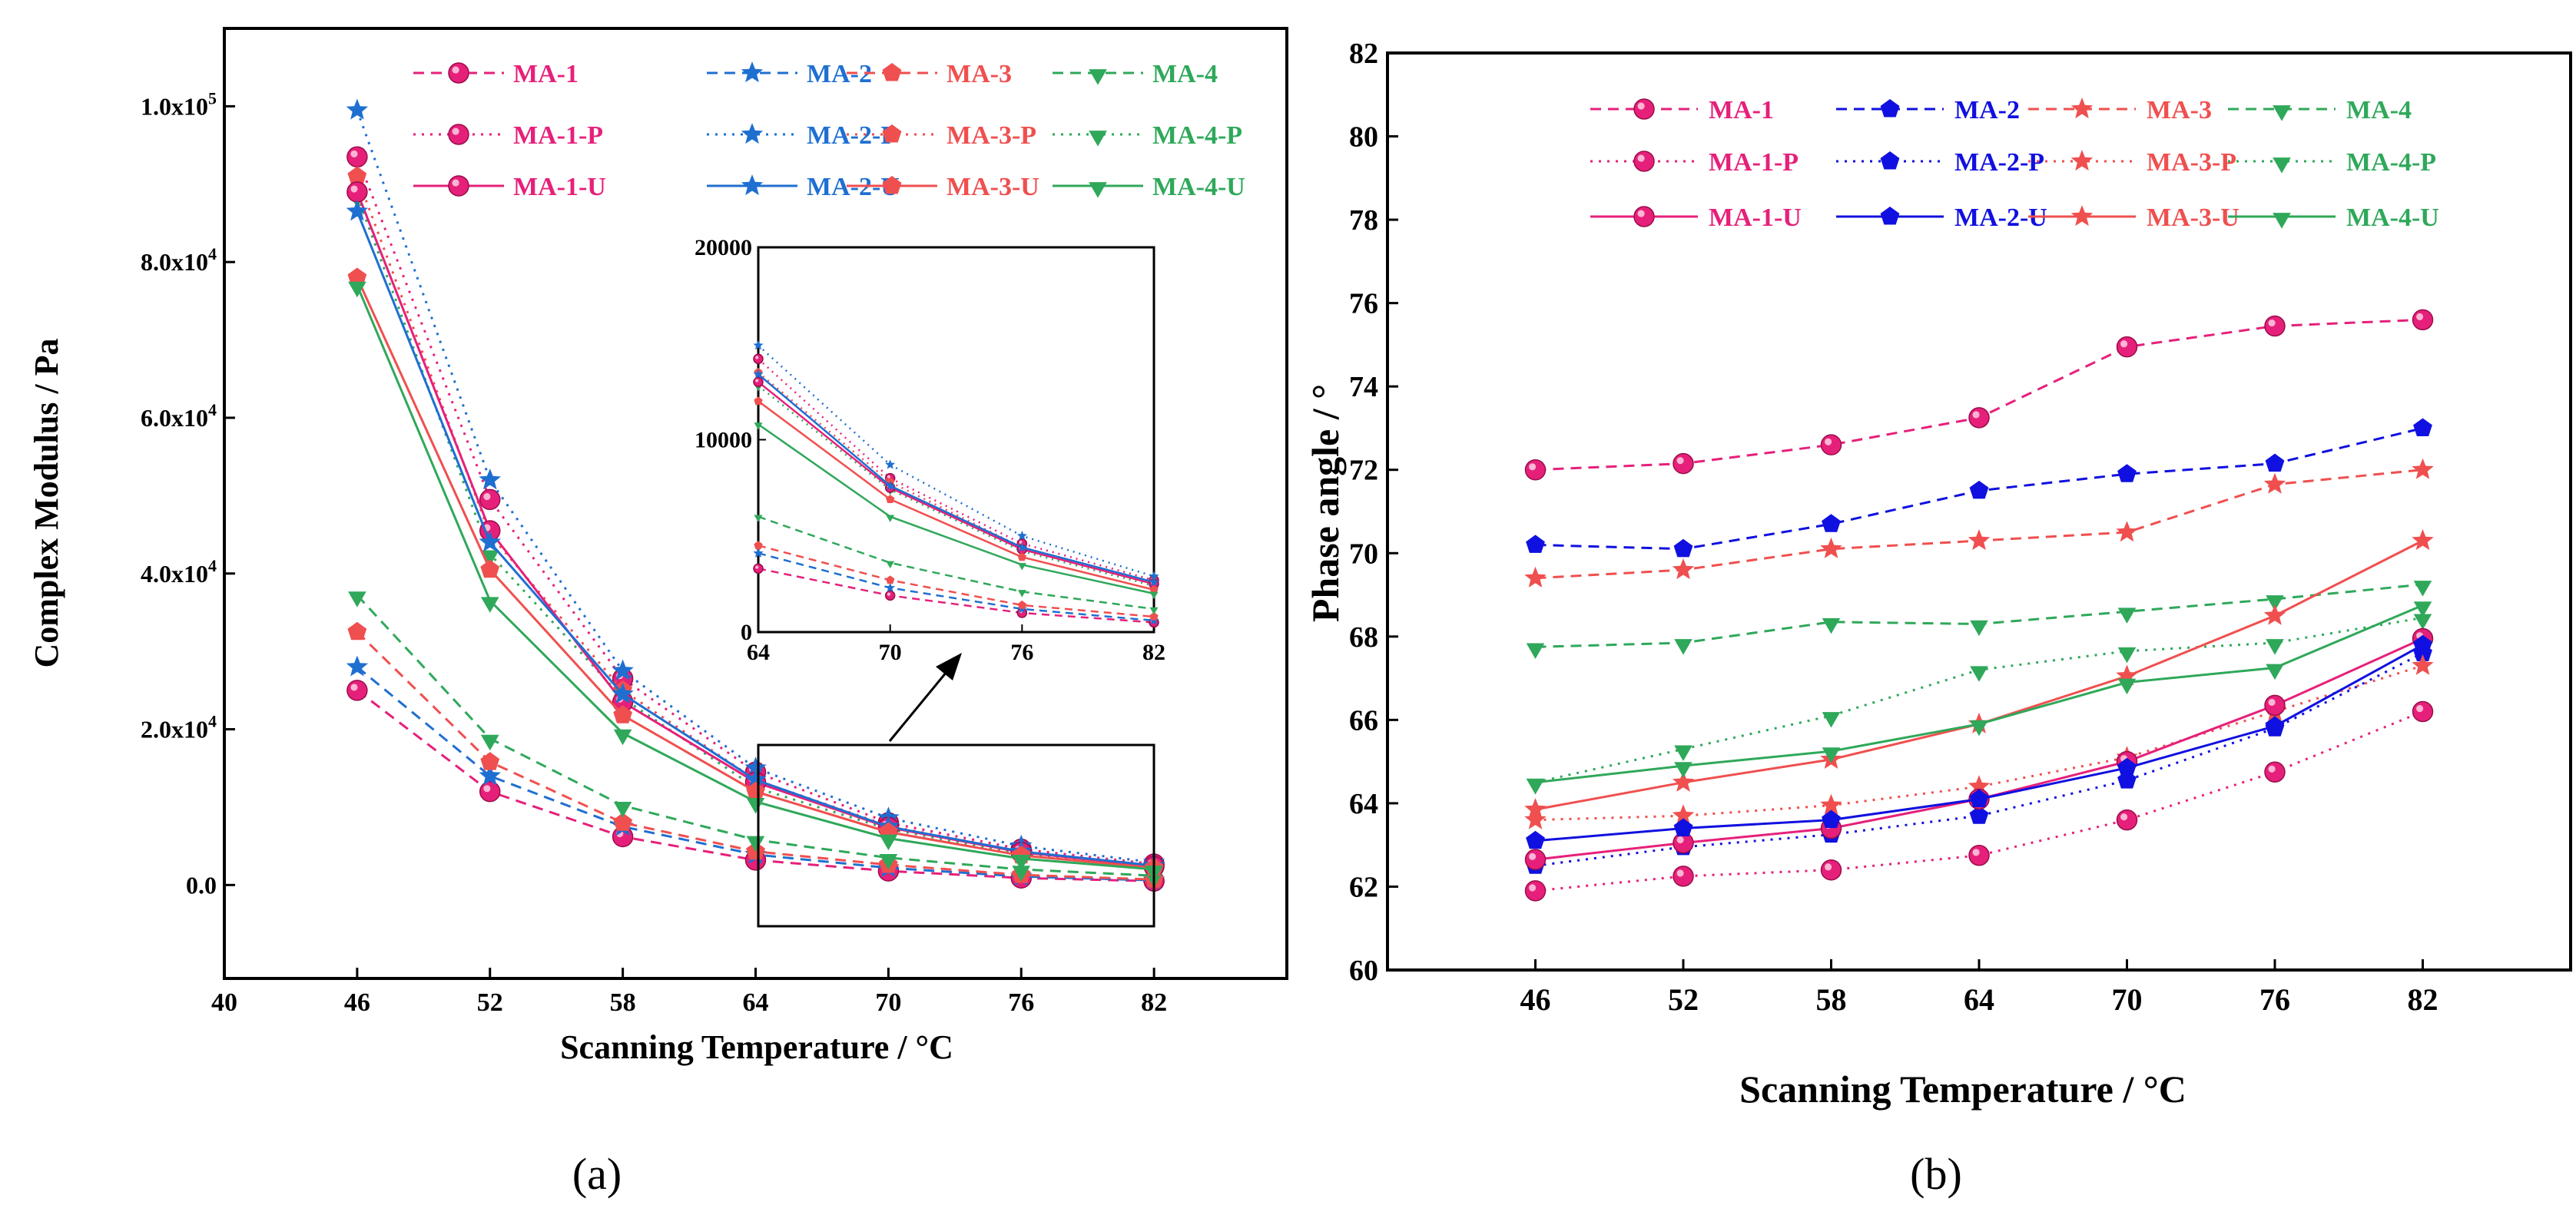  I want to click on inset-point-MA-1-P-highlight, so click(888, 476).